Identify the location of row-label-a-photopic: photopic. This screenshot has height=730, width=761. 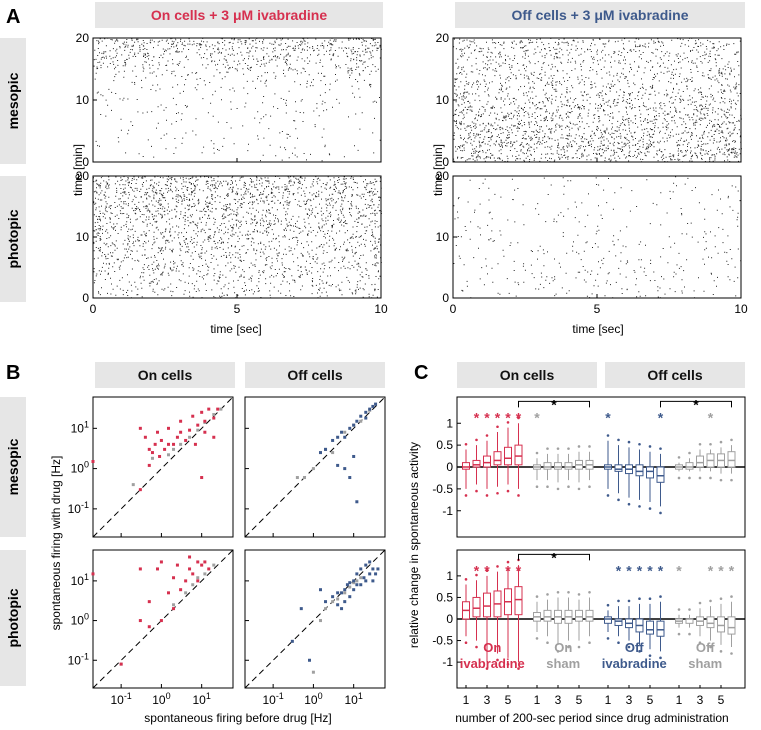
(13, 239).